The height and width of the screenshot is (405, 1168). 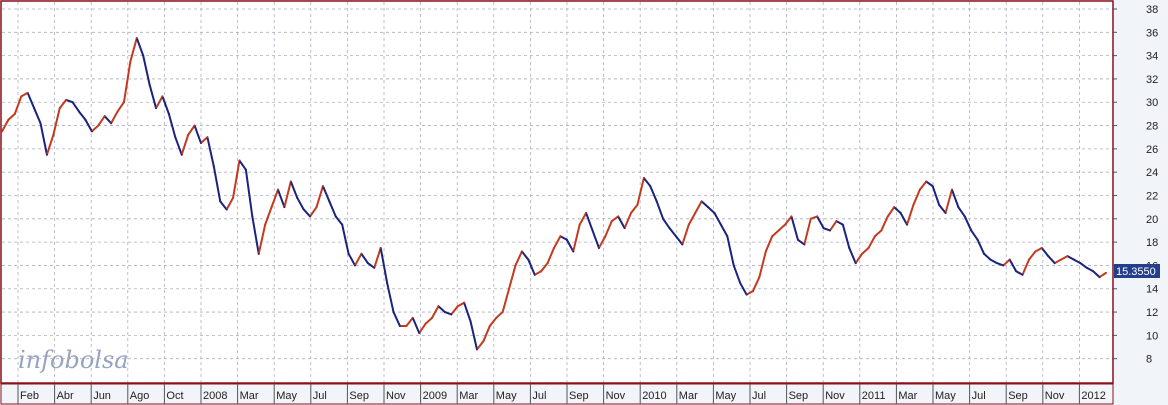 What do you see at coordinates (1152, 103) in the screenshot?
I see `y-tick-label: 30` at bounding box center [1152, 103].